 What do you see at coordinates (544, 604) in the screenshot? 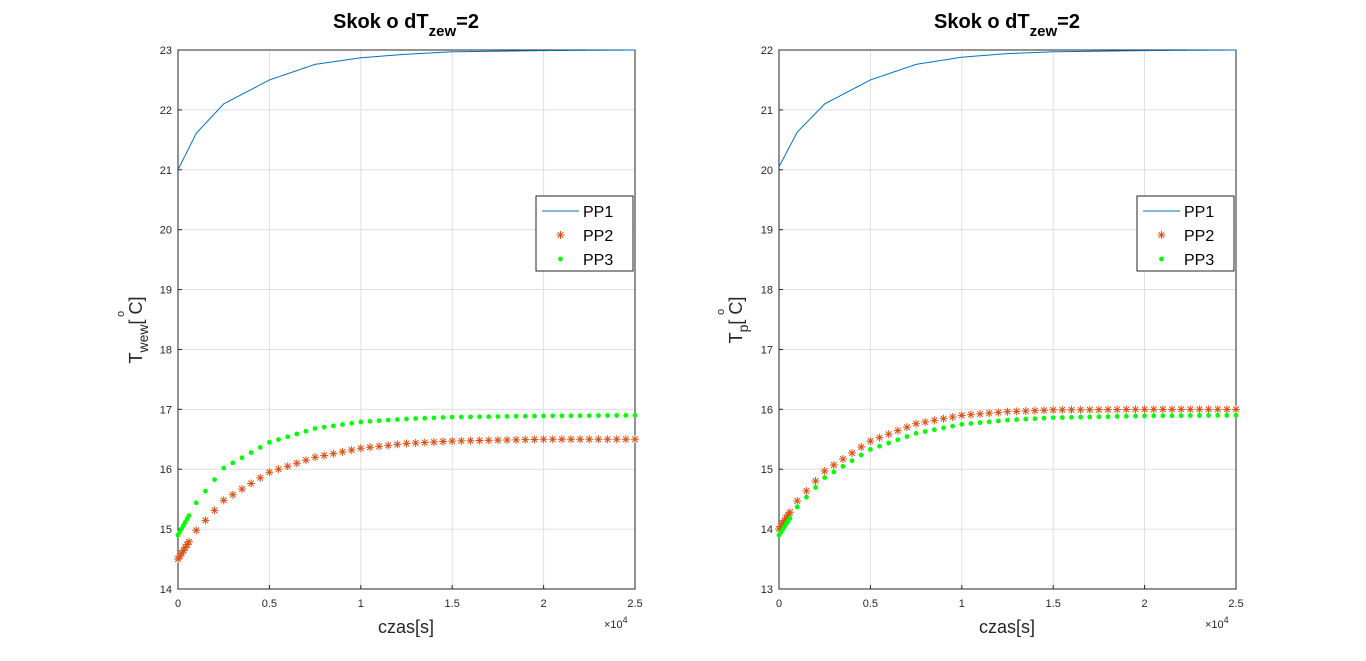
I see `left-x-tick-label: 2` at bounding box center [544, 604].